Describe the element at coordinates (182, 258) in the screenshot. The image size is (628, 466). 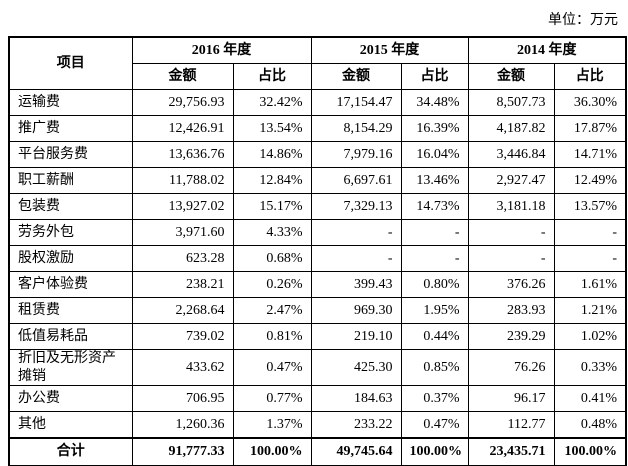
I see `amount-cell: 623.28` at that location.